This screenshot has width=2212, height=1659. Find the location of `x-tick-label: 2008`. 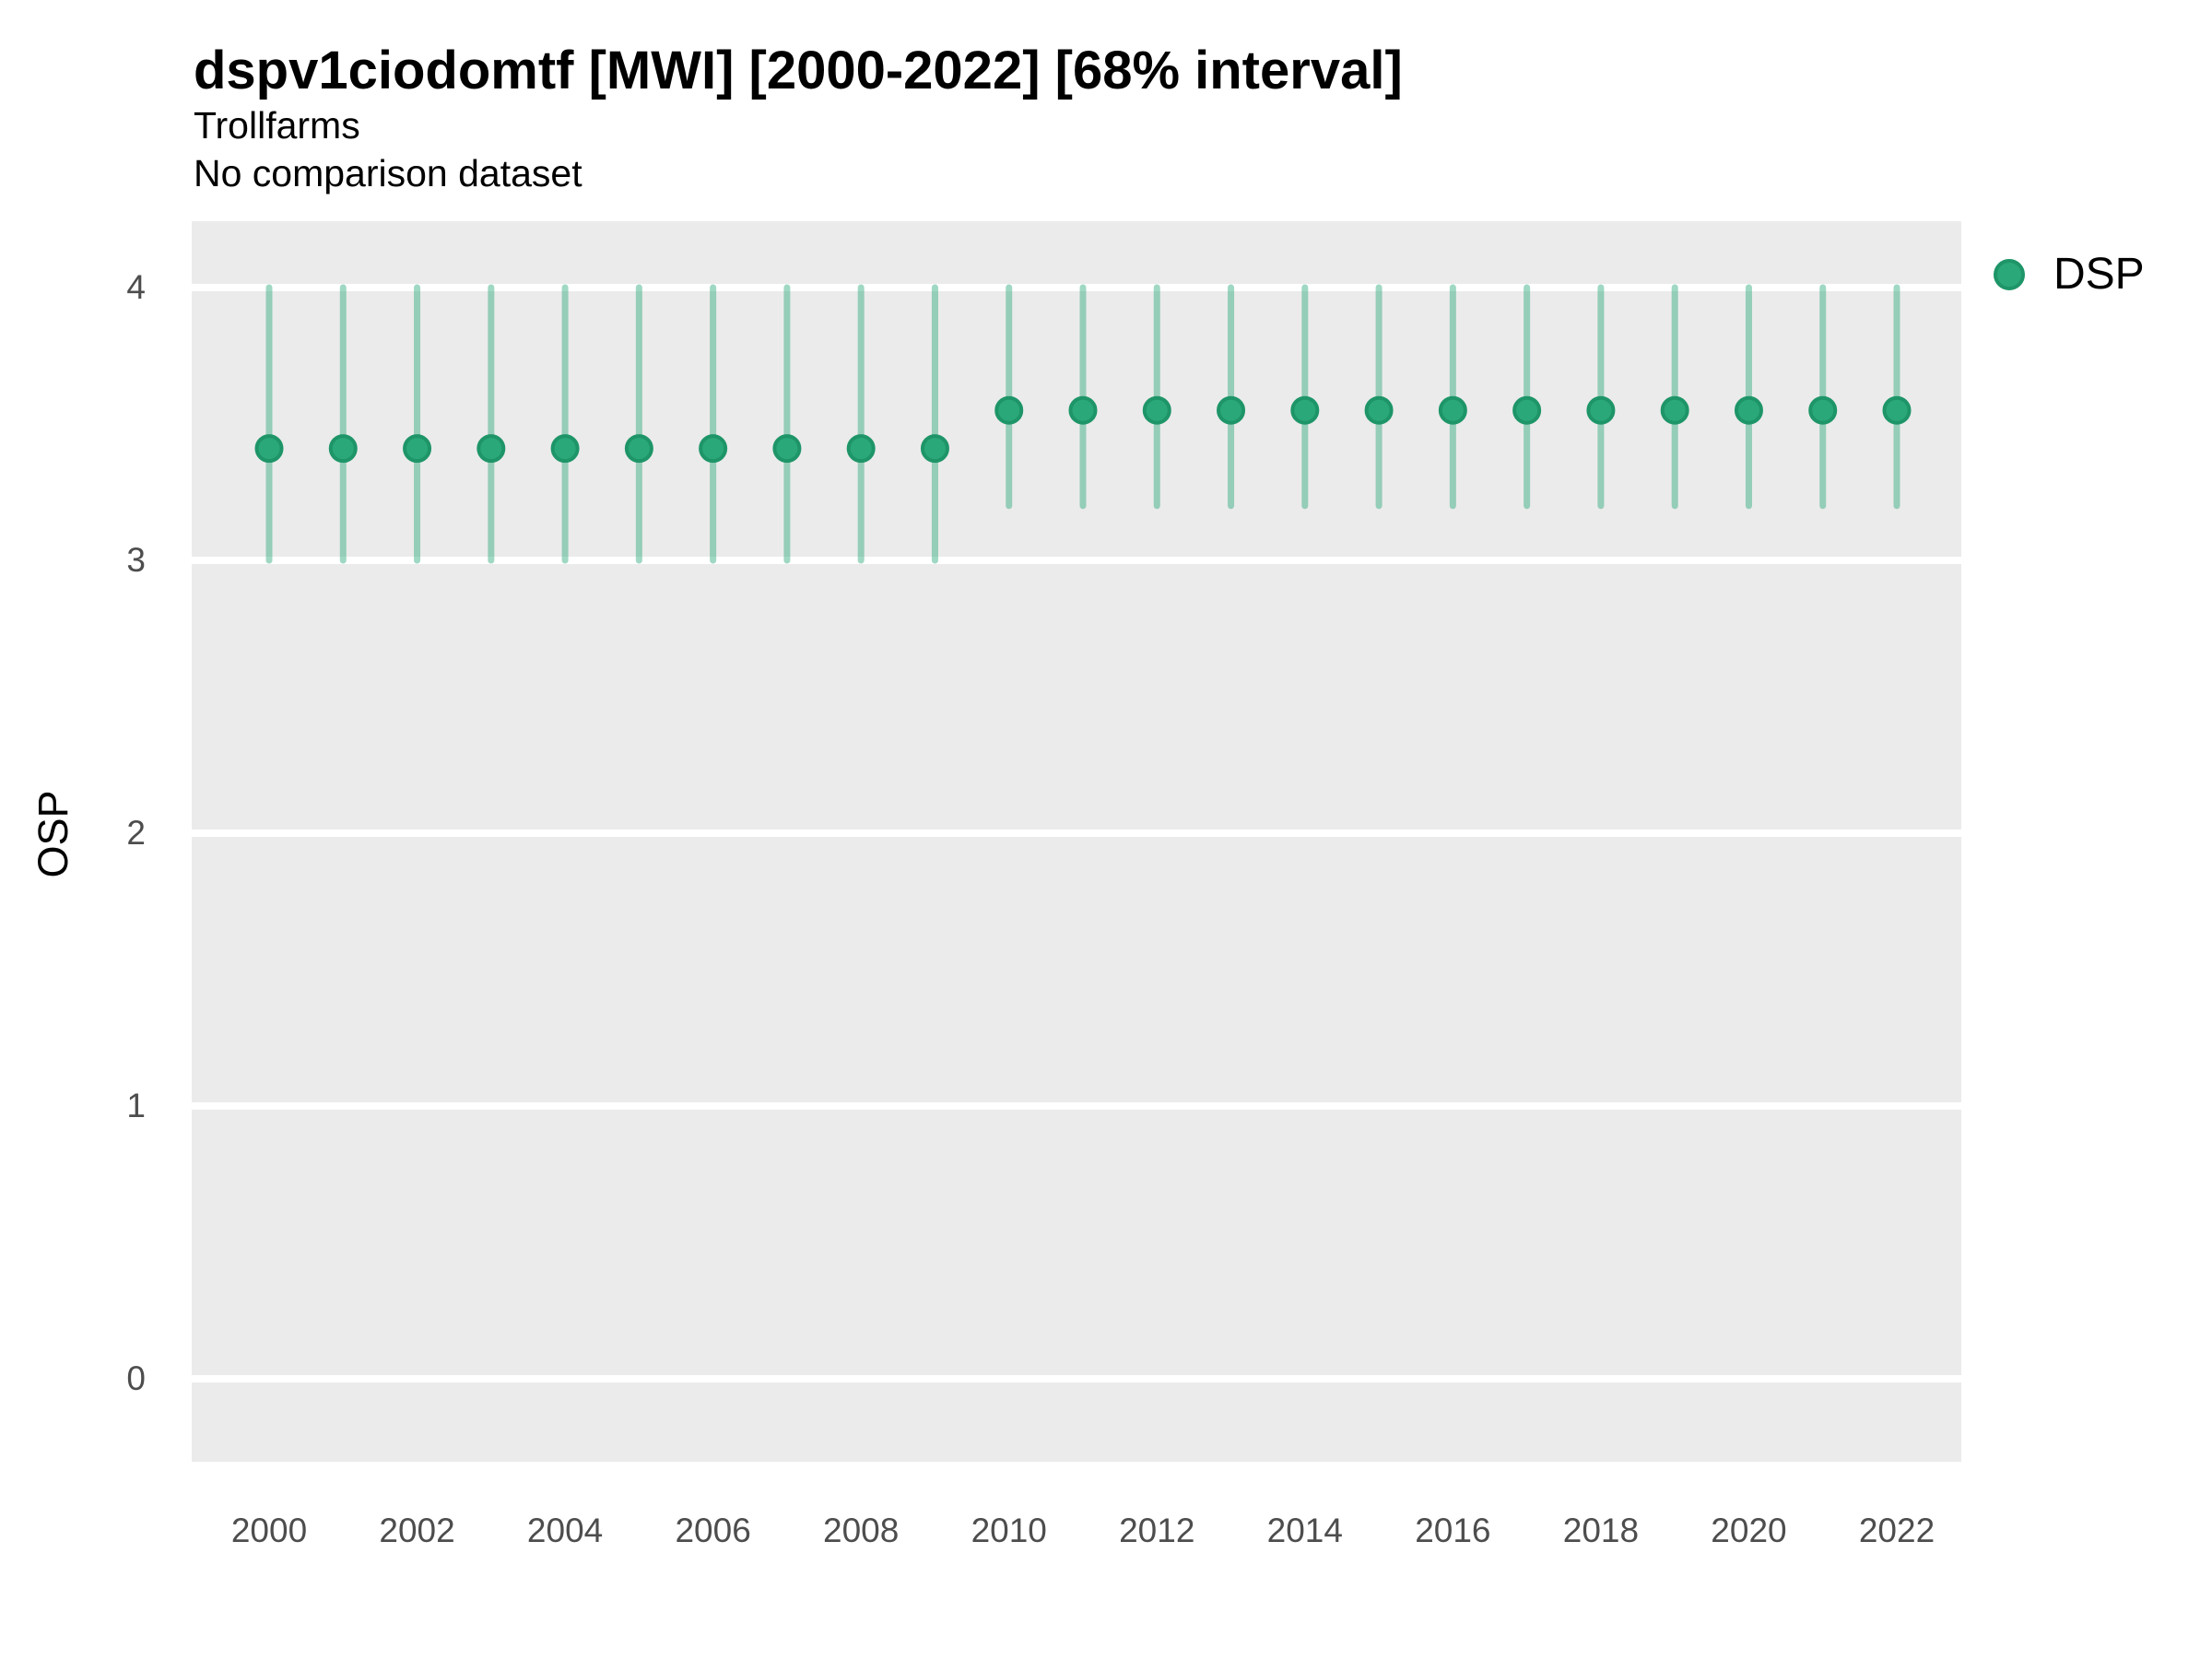

x-tick-label: 2008 is located at coordinates (861, 1530).